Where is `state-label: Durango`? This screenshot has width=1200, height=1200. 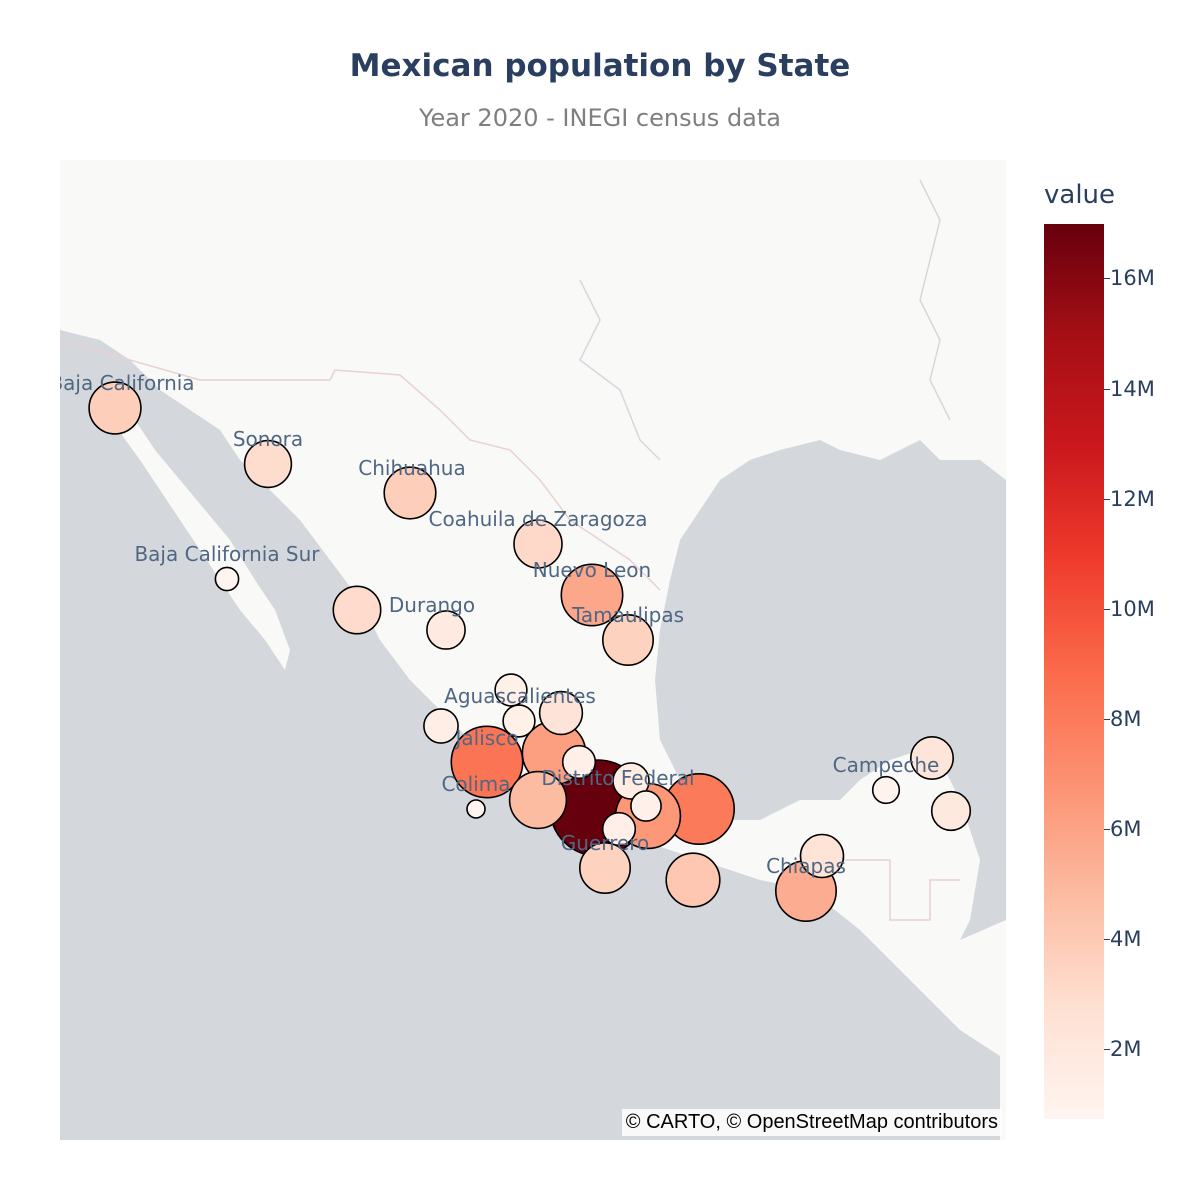 state-label: Durango is located at coordinates (432, 605).